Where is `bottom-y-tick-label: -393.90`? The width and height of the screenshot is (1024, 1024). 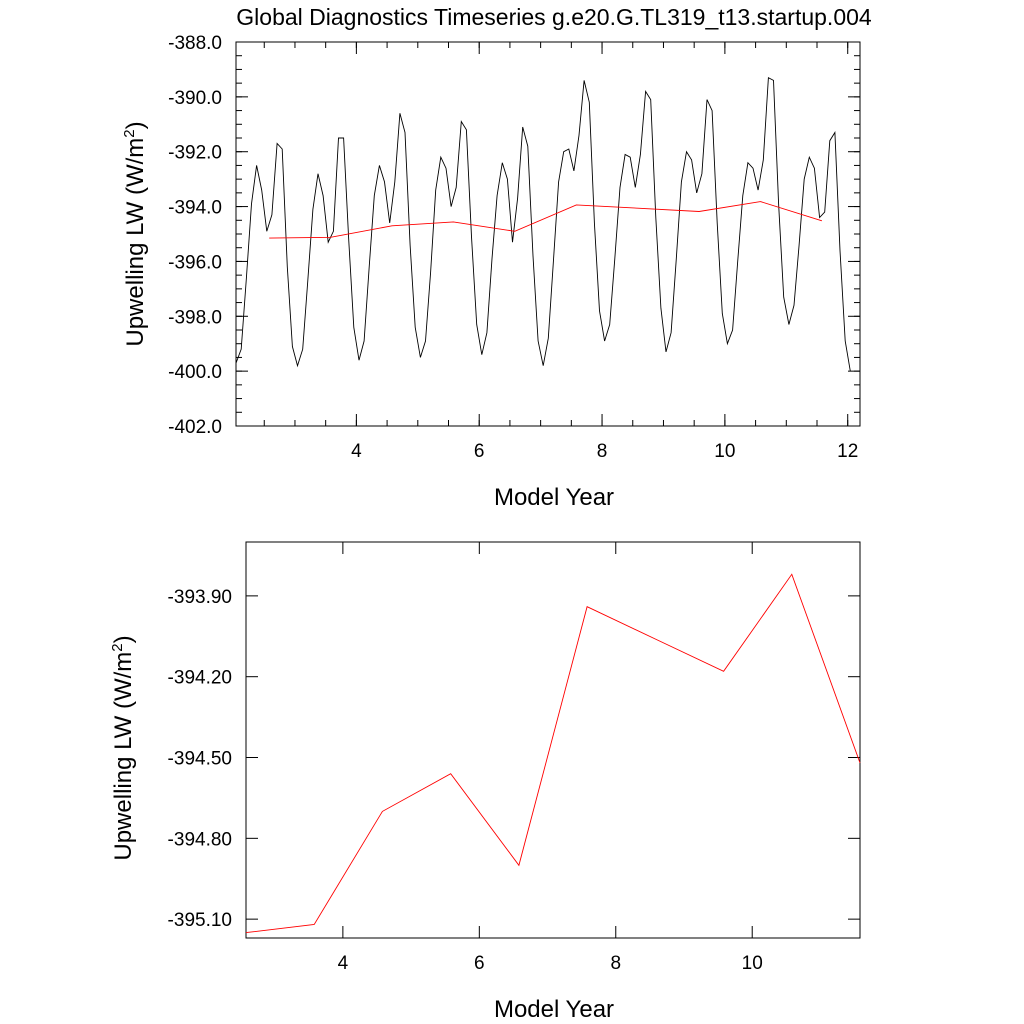 bottom-y-tick-label: -393.90 is located at coordinates (200, 597).